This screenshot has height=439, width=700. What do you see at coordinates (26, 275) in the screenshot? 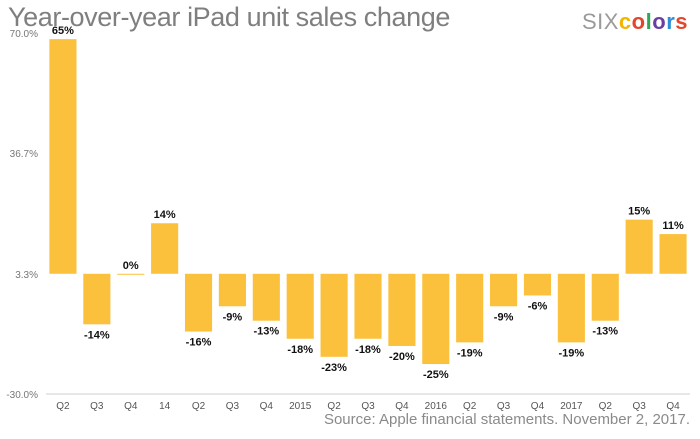
I see `y-tick-label: 3.3%` at bounding box center [26, 275].